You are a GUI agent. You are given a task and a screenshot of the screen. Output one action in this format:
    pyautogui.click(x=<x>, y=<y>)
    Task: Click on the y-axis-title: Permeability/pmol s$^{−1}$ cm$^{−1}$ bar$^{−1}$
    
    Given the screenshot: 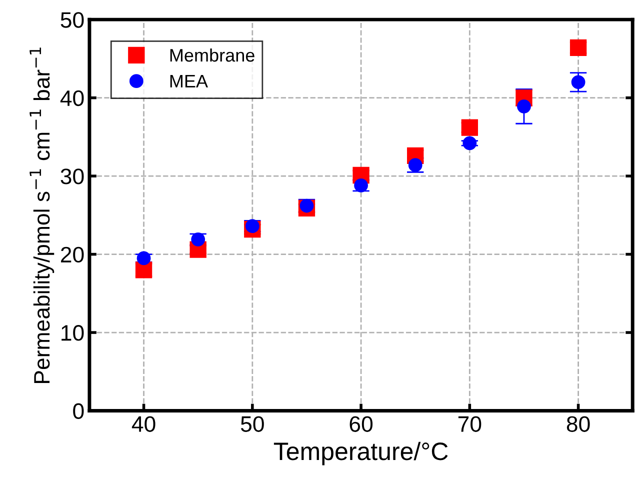 What is the action you would take?
    pyautogui.click(x=42, y=216)
    